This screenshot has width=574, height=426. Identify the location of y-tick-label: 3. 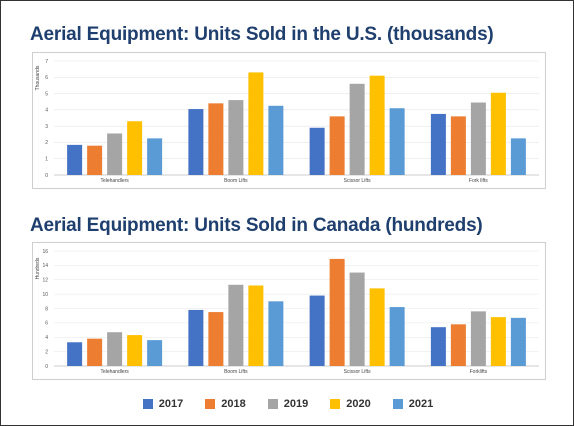
(46, 127).